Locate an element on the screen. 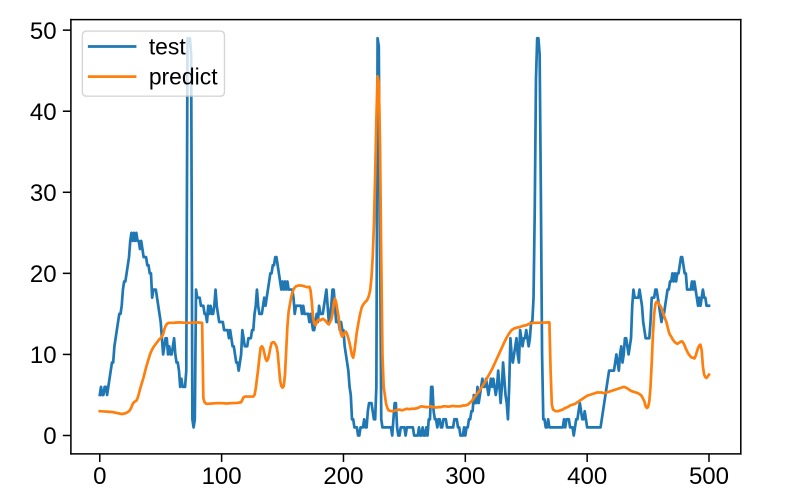  svg-text: 500 is located at coordinates (709, 476).